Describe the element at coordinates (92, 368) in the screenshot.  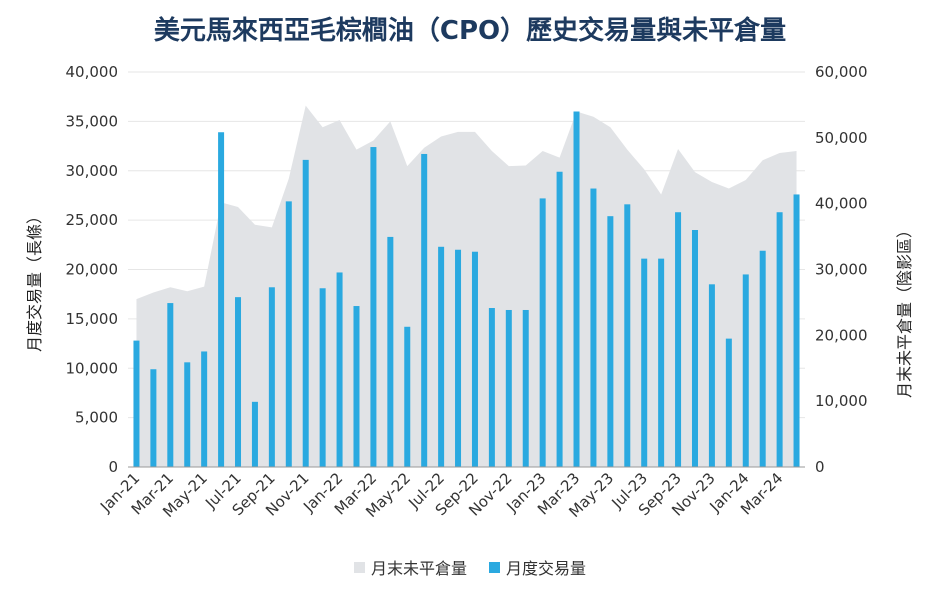
I see `left-tick-label: 10,000` at that location.